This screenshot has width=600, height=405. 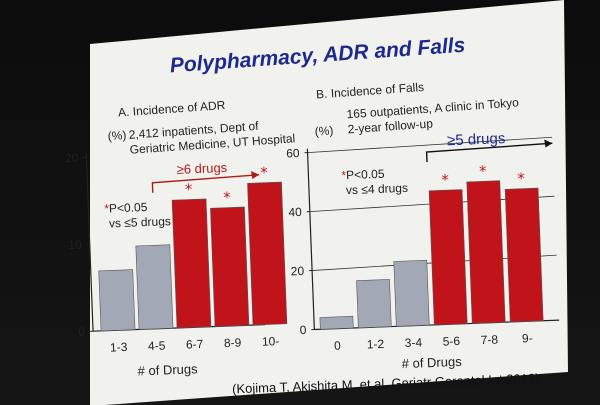 I want to click on adr-x-tick-label: 1-3, so click(x=119, y=347).